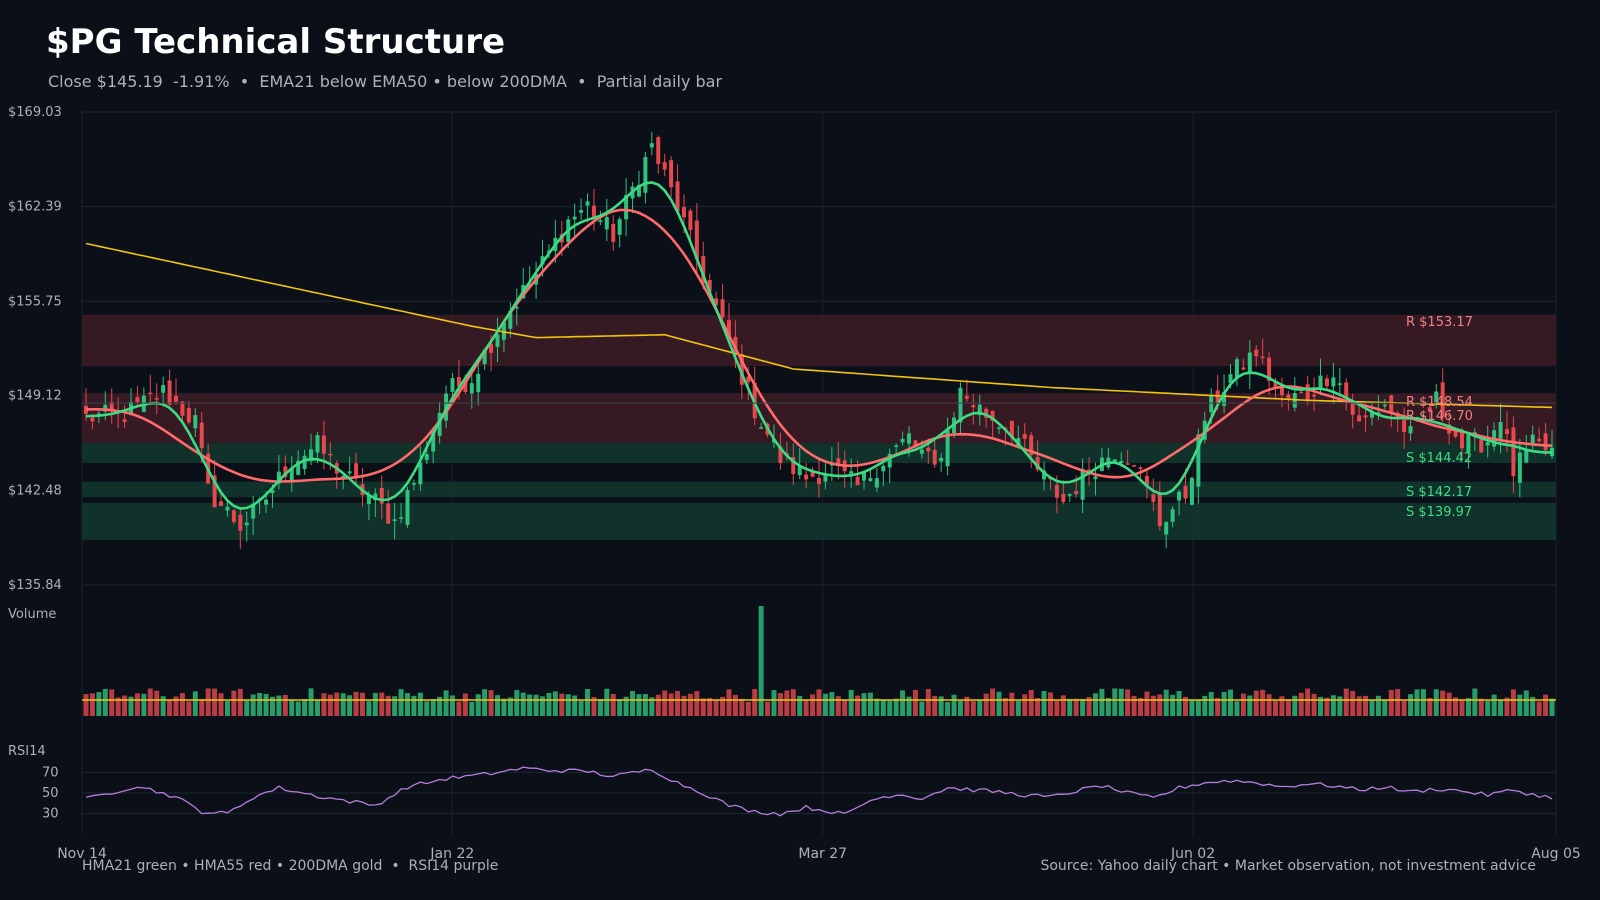 The height and width of the screenshot is (900, 1600). Describe the element at coordinates (82, 854) in the screenshot. I see `date-tick-label: Nov 14` at that location.